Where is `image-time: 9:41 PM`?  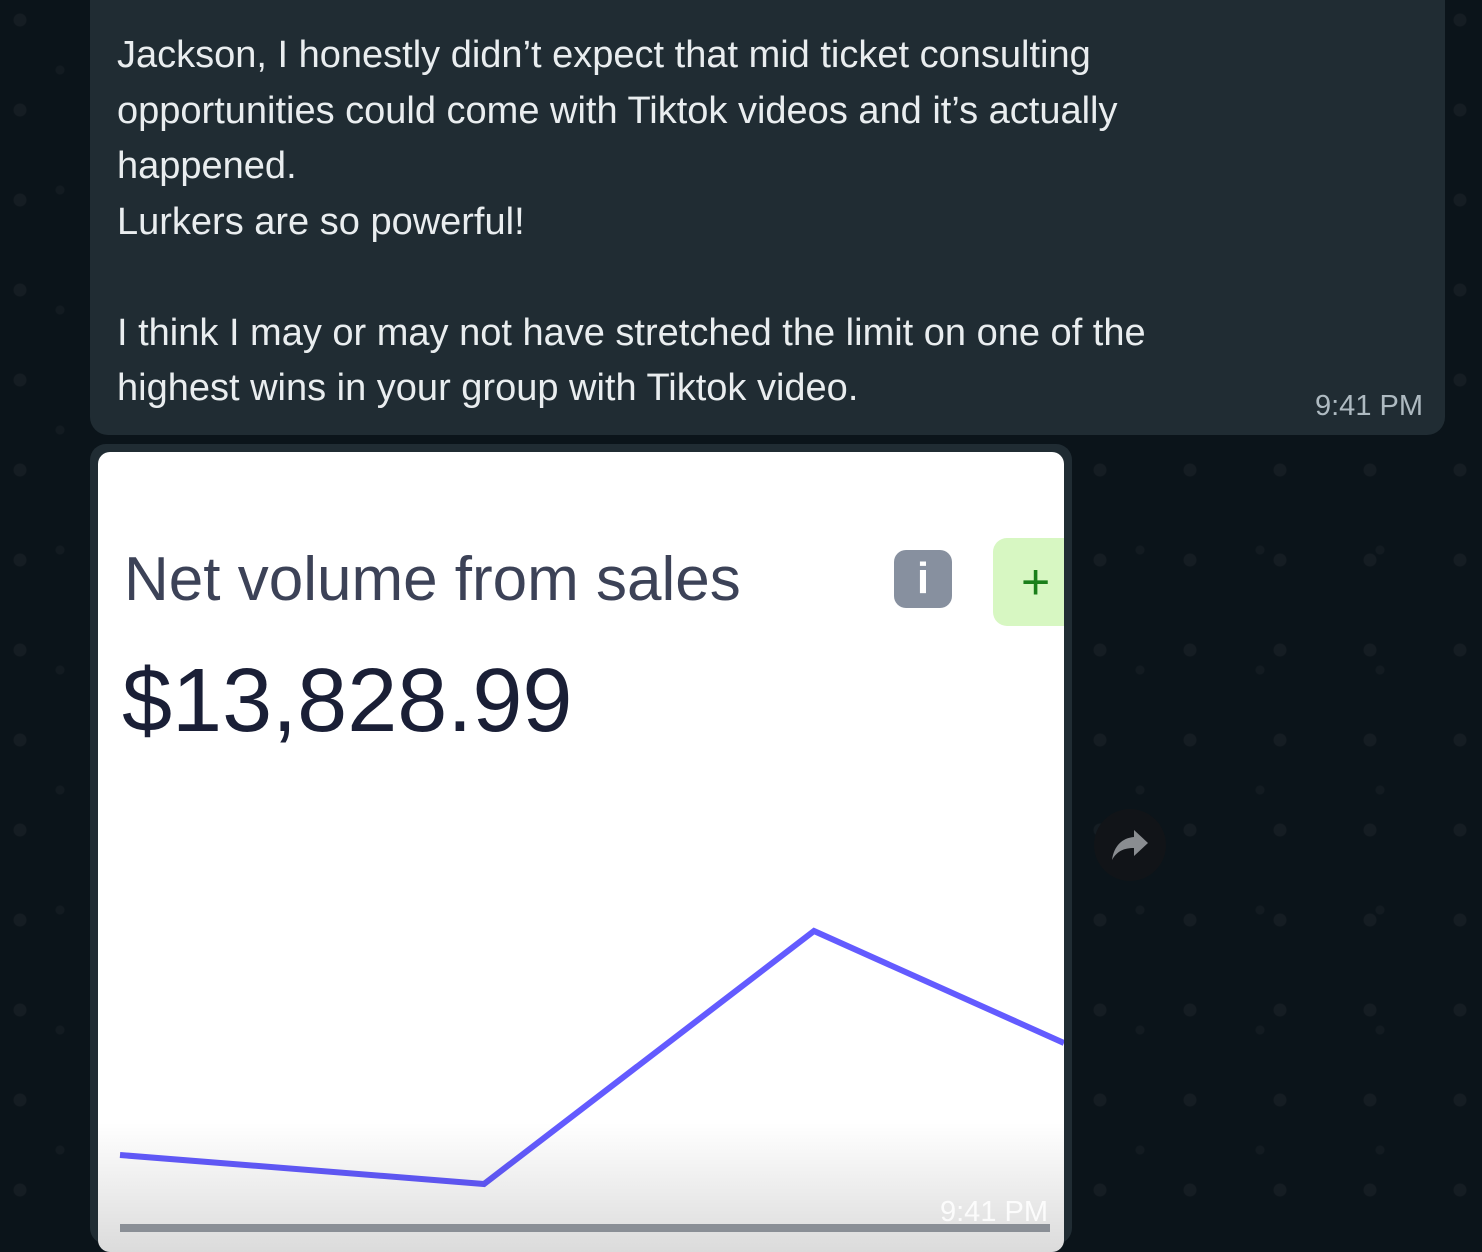
image-time: 9:41 PM is located at coordinates (994, 1212).